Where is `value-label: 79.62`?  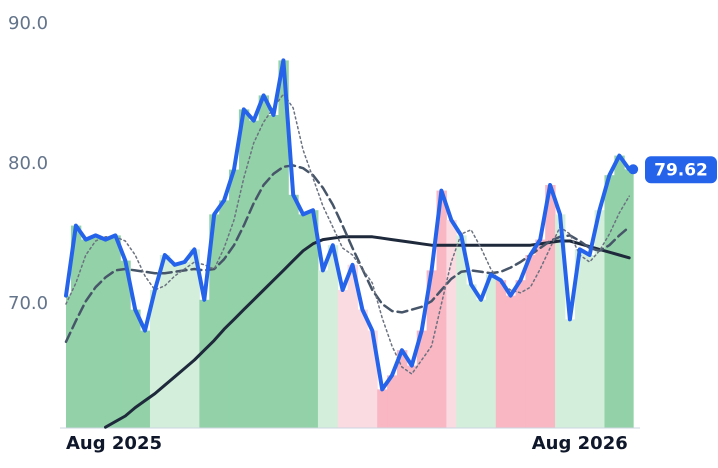 value-label: 79.62 is located at coordinates (681, 170).